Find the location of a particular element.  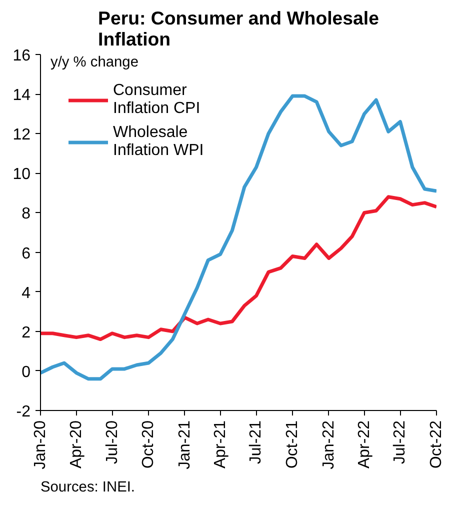

legend-label: Wholesale Inflation WPI is located at coordinates (158, 142).